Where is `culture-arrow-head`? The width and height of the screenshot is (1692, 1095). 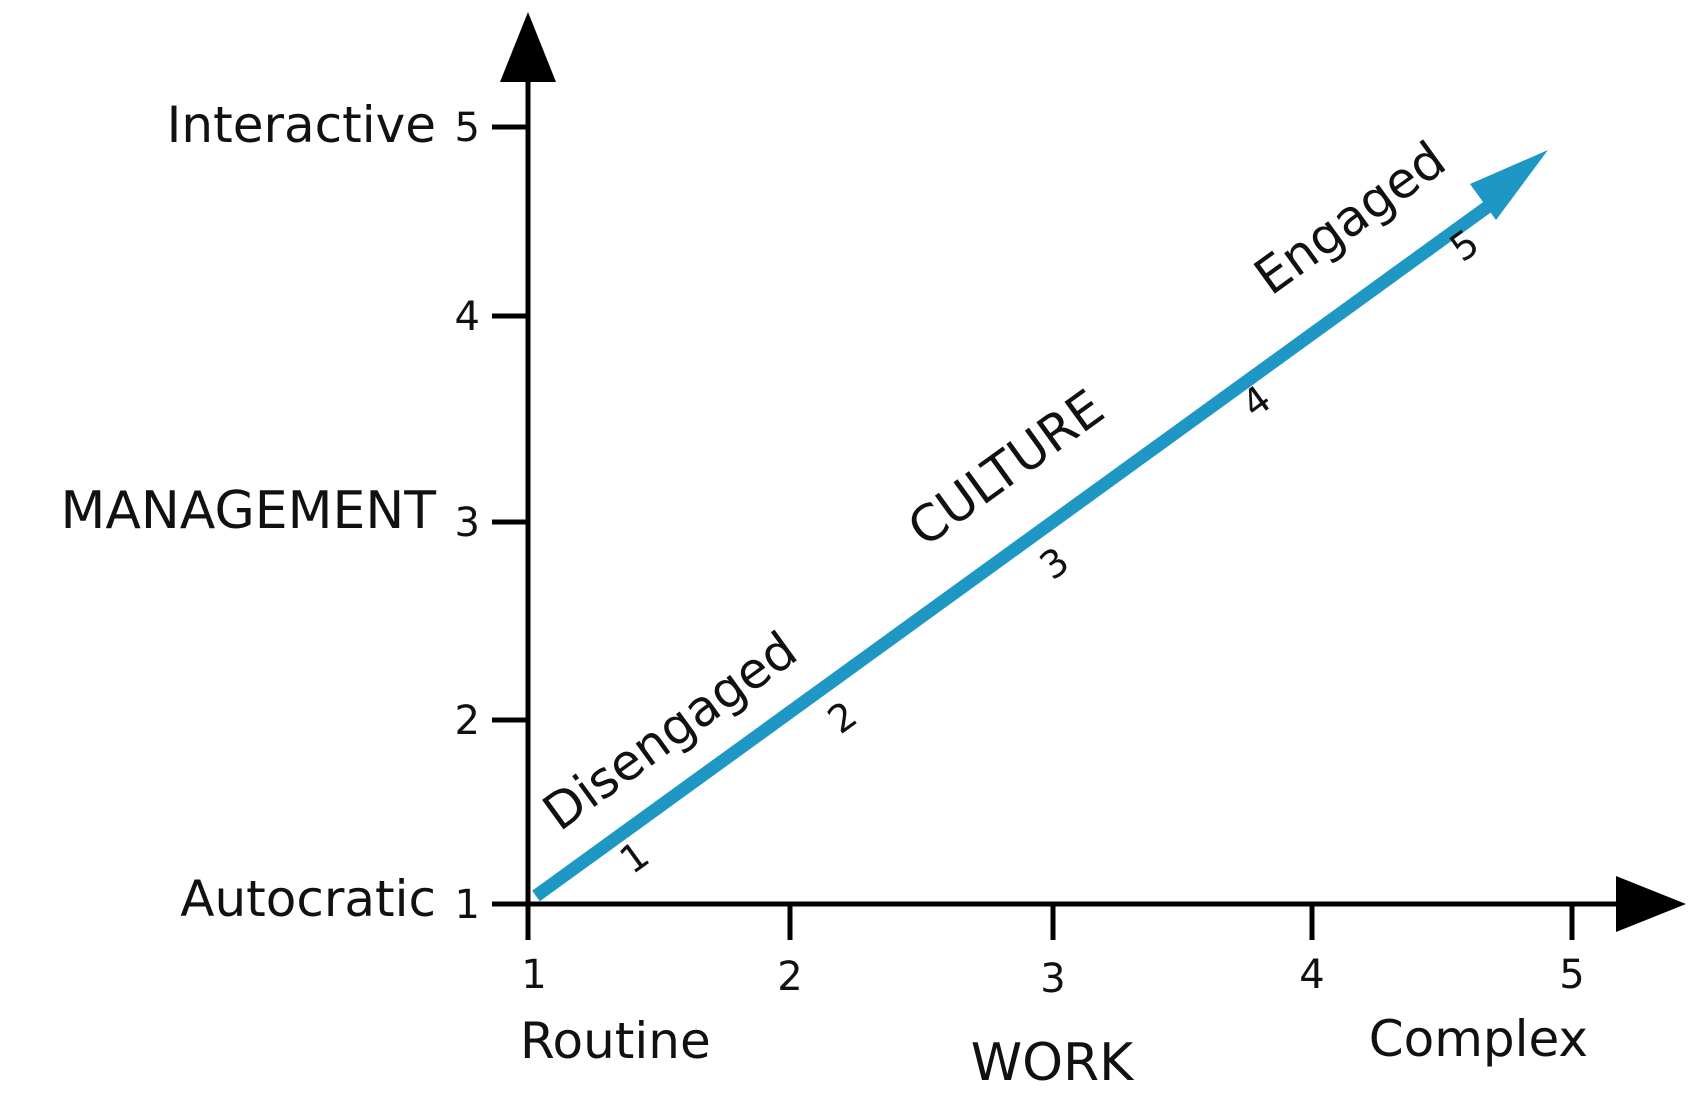
culture-arrow-head is located at coordinates (1509, 185).